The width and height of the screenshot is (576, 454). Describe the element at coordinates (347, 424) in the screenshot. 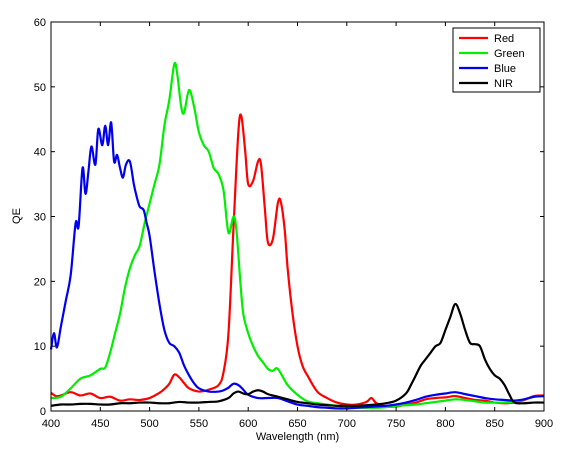

I see `x-tick-label: 700` at that location.